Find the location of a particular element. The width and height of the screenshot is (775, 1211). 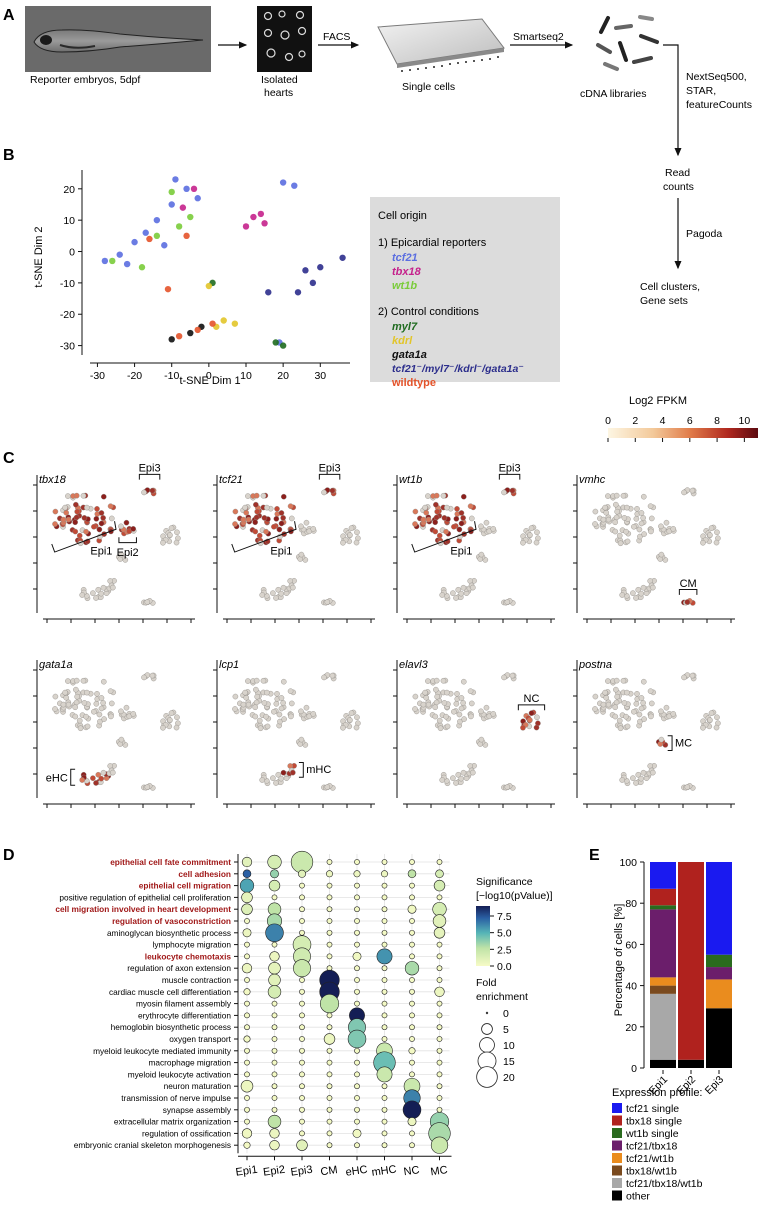

read-counts-line-2: counts is located at coordinates (678, 187).